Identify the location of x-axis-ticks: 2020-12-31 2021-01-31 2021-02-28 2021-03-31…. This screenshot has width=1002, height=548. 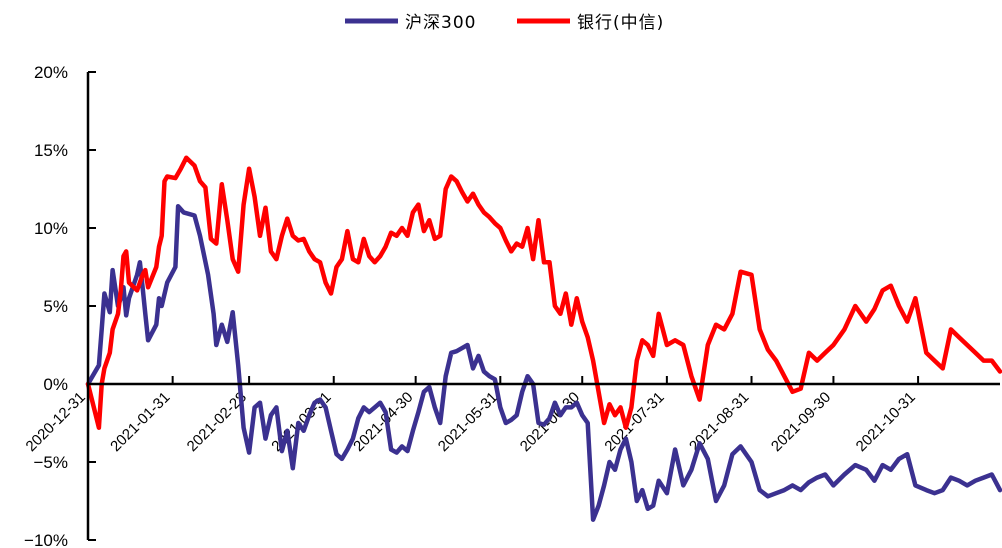
(471, 415).